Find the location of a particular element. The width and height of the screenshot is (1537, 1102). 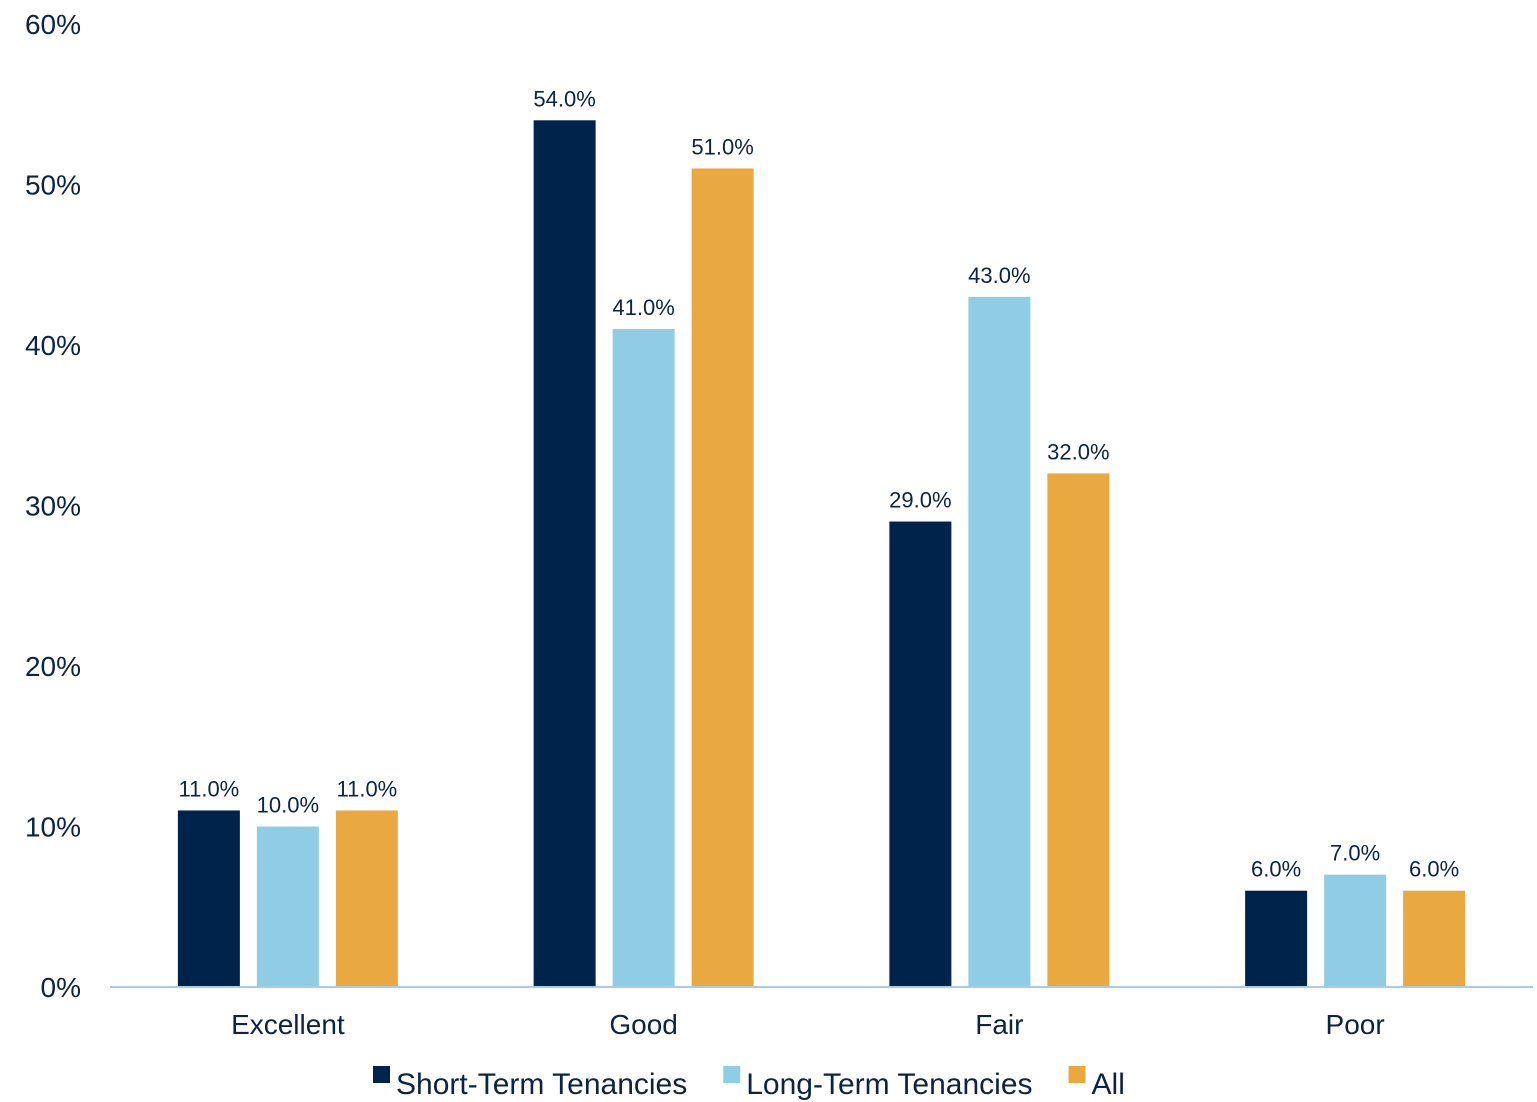

legend-item-3: All is located at coordinates (1096, 1083).